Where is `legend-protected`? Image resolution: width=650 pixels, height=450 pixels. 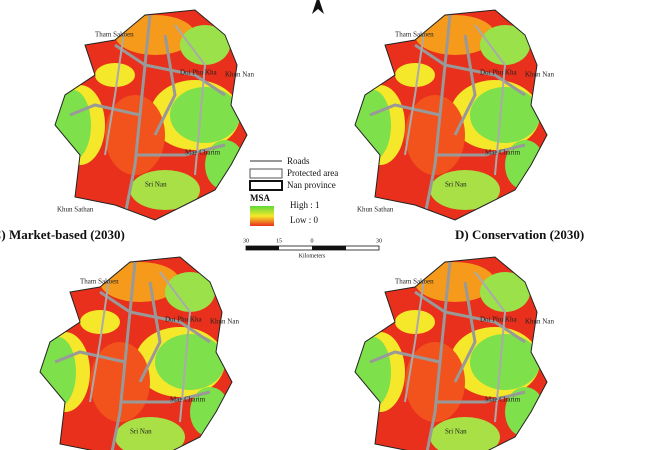
legend-protected is located at coordinates (266, 173).